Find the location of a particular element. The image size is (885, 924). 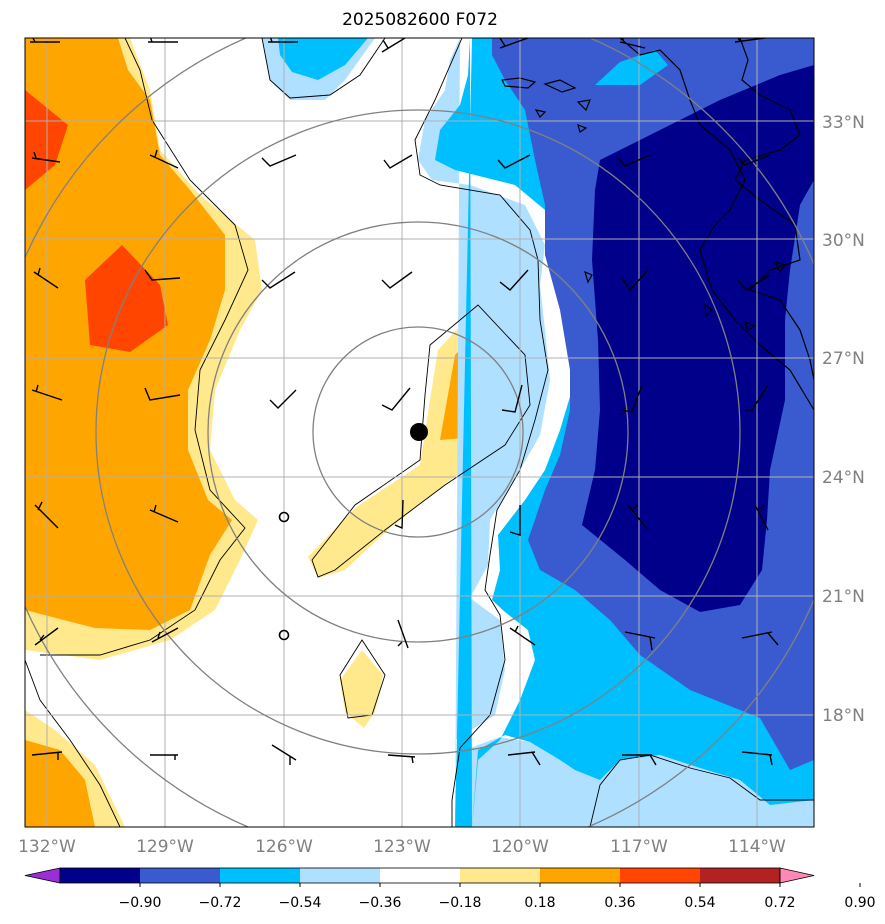

lon-tick-label: 132°W is located at coordinates (47, 847).